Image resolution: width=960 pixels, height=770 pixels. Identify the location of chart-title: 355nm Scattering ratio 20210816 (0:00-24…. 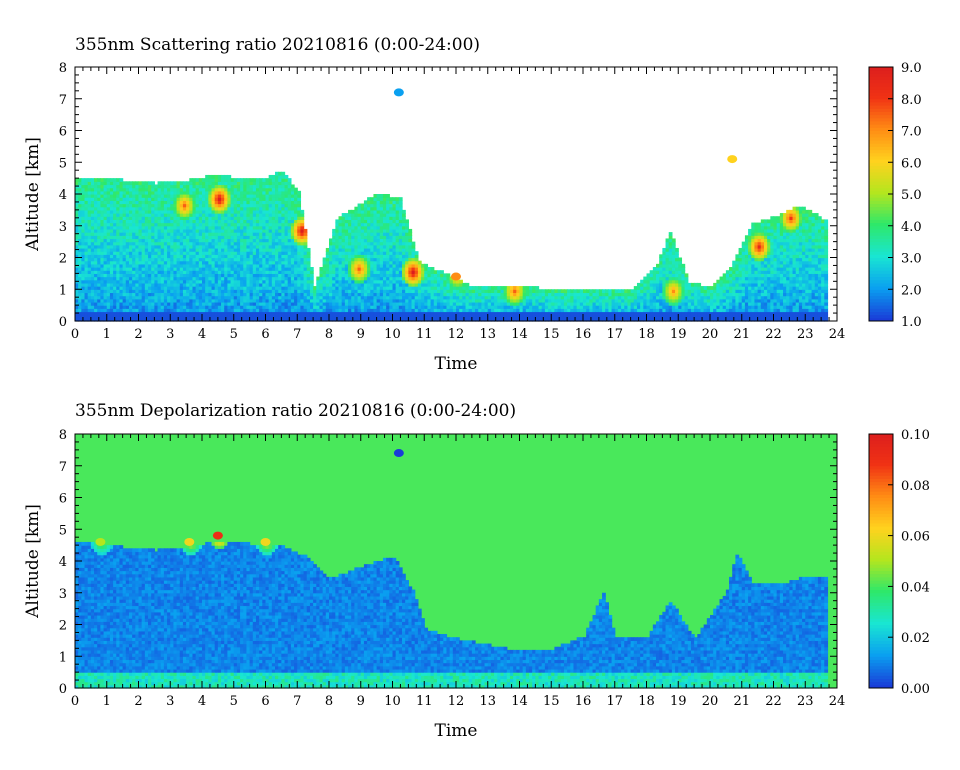
(277, 45).